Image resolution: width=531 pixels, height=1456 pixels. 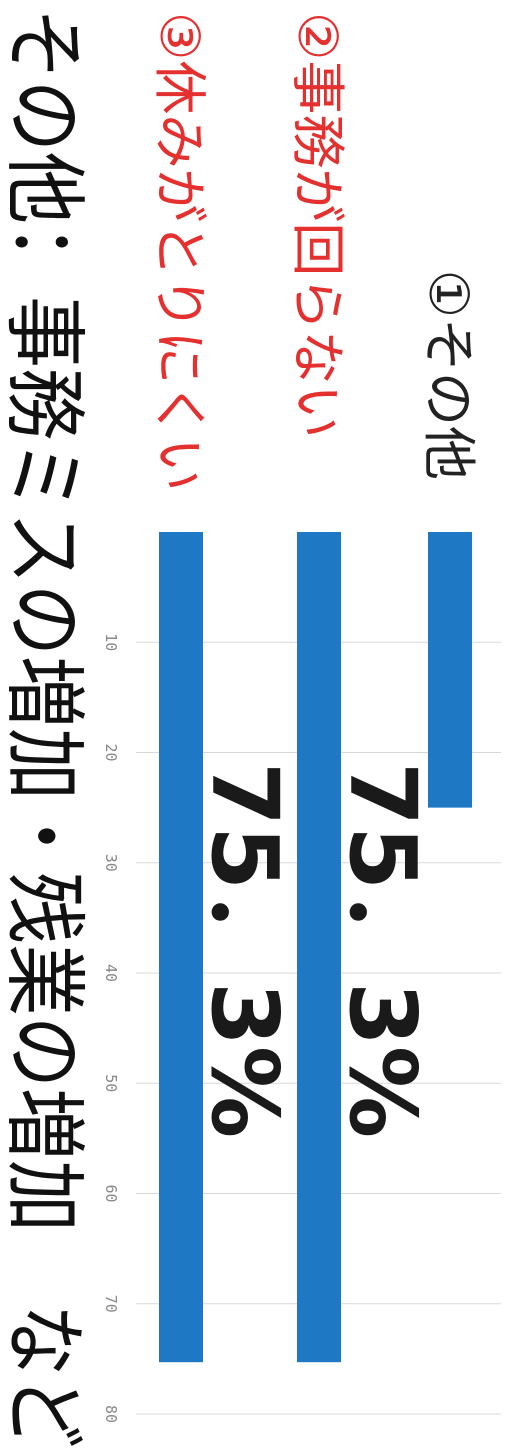 What do you see at coordinates (111, 973) in the screenshot?
I see `tick-label-40: 40` at bounding box center [111, 973].